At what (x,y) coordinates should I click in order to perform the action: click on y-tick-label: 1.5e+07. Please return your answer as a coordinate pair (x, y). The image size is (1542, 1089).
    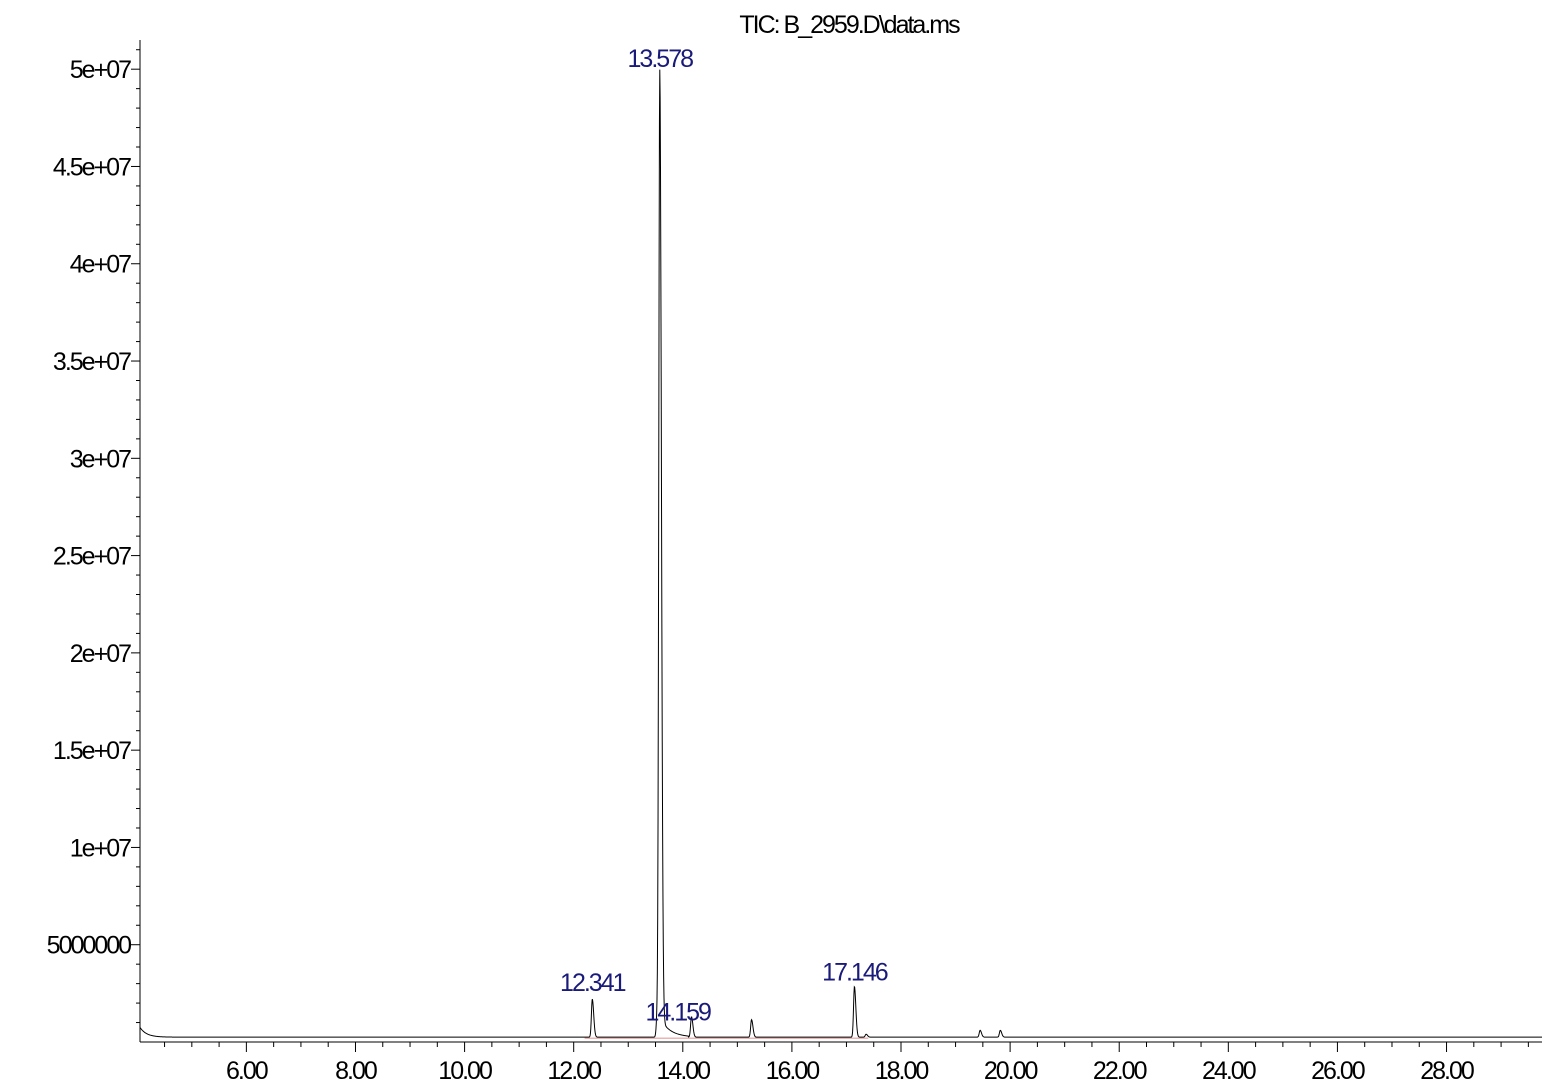
    Looking at the image, I should click on (92, 751).